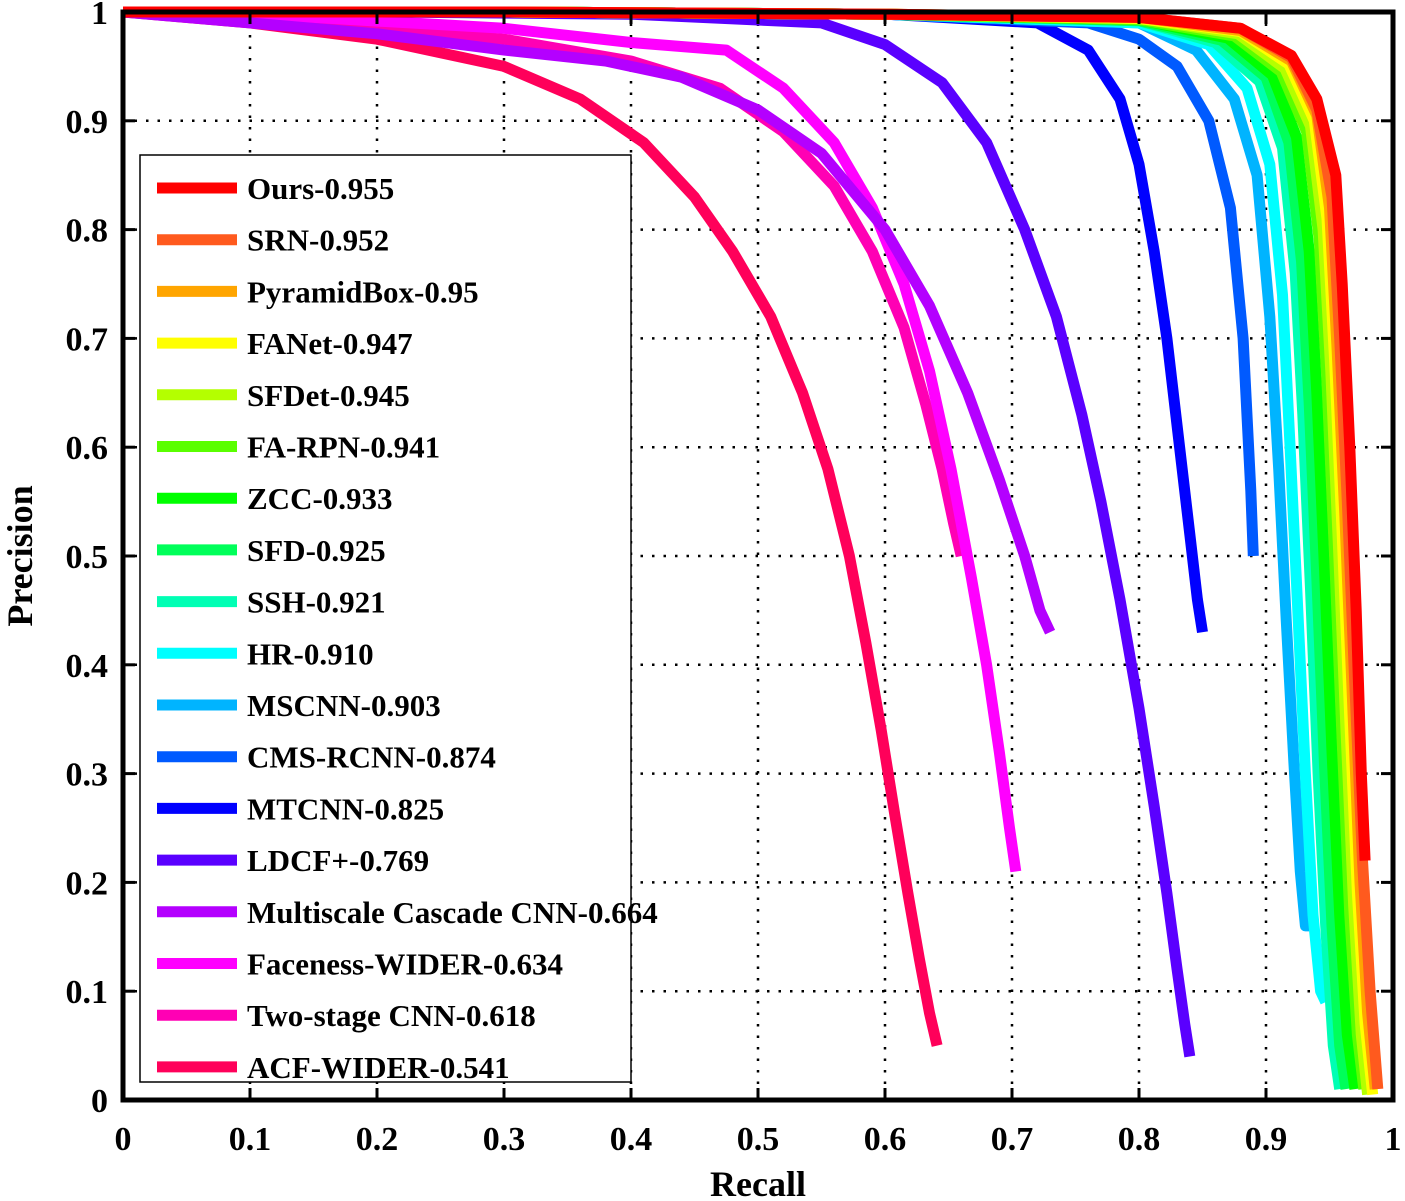 This screenshot has height=1201, width=1405. I want to click on y-tick-label: 0.9, so click(87, 122).